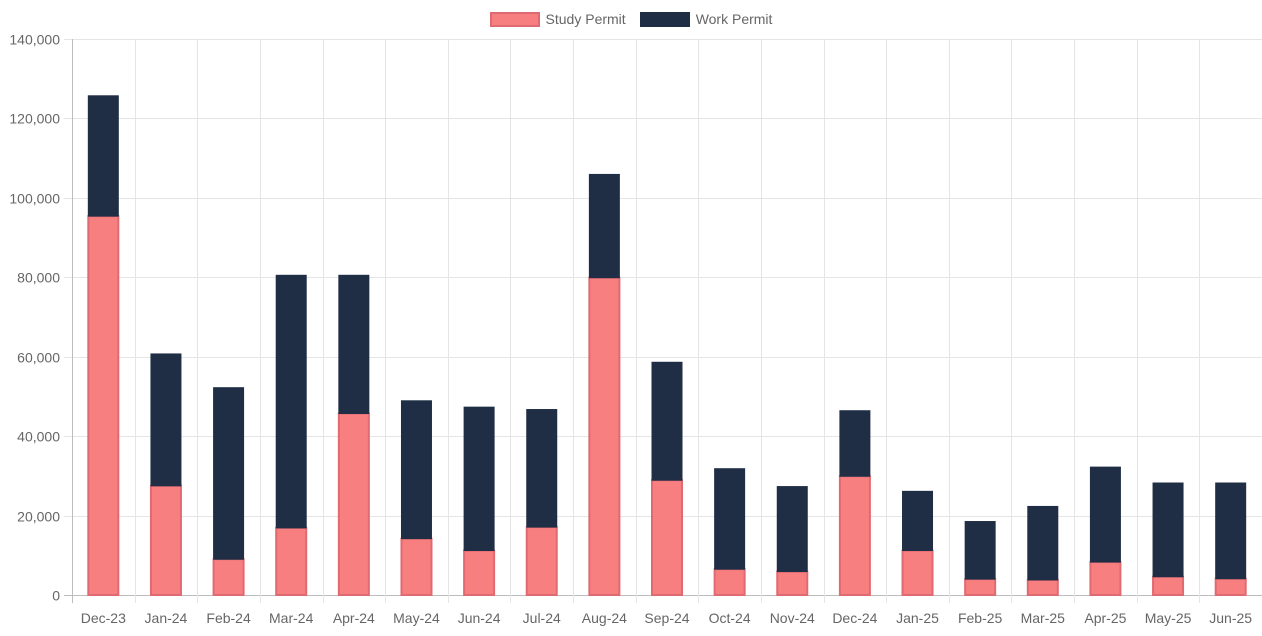 The width and height of the screenshot is (1262, 636). I want to click on y-tick-label: 140,000, so click(34, 40).